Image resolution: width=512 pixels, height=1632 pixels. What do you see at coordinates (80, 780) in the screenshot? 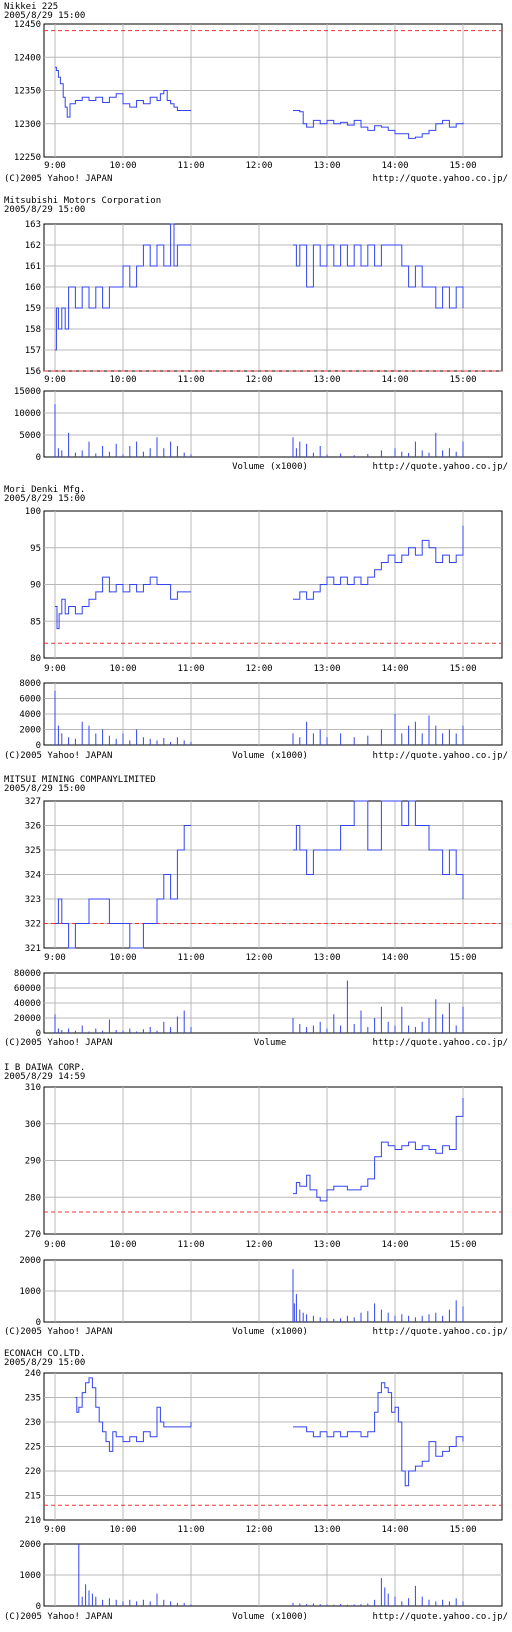
I see `chart-4-title: MITSUI MINING COMPANYLIMITED` at bounding box center [80, 780].